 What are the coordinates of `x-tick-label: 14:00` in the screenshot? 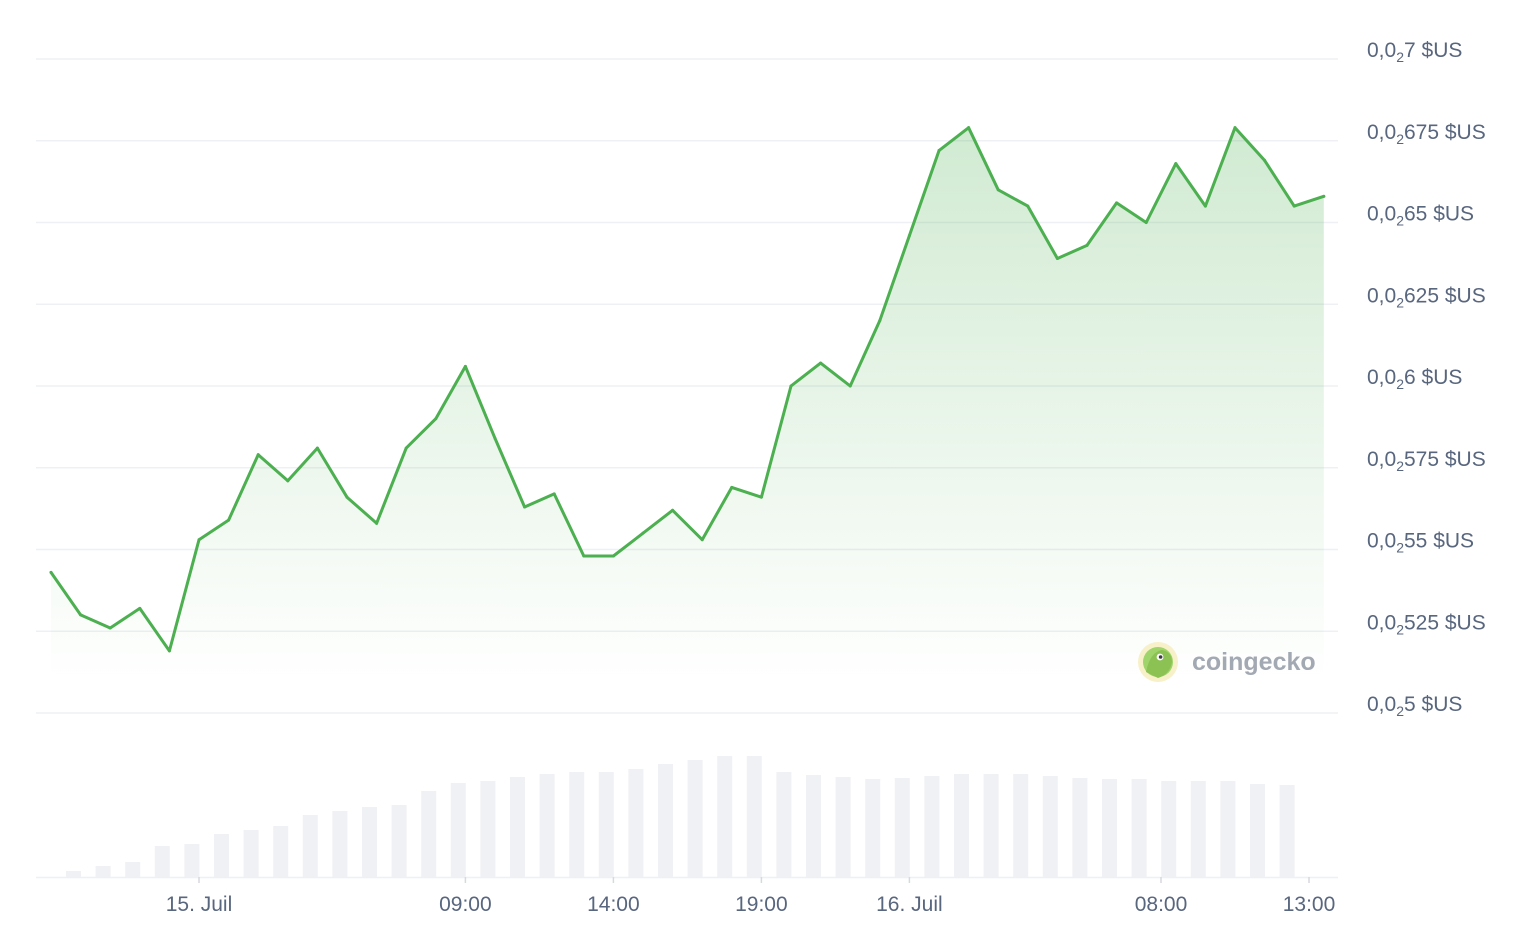 It's located at (613, 904).